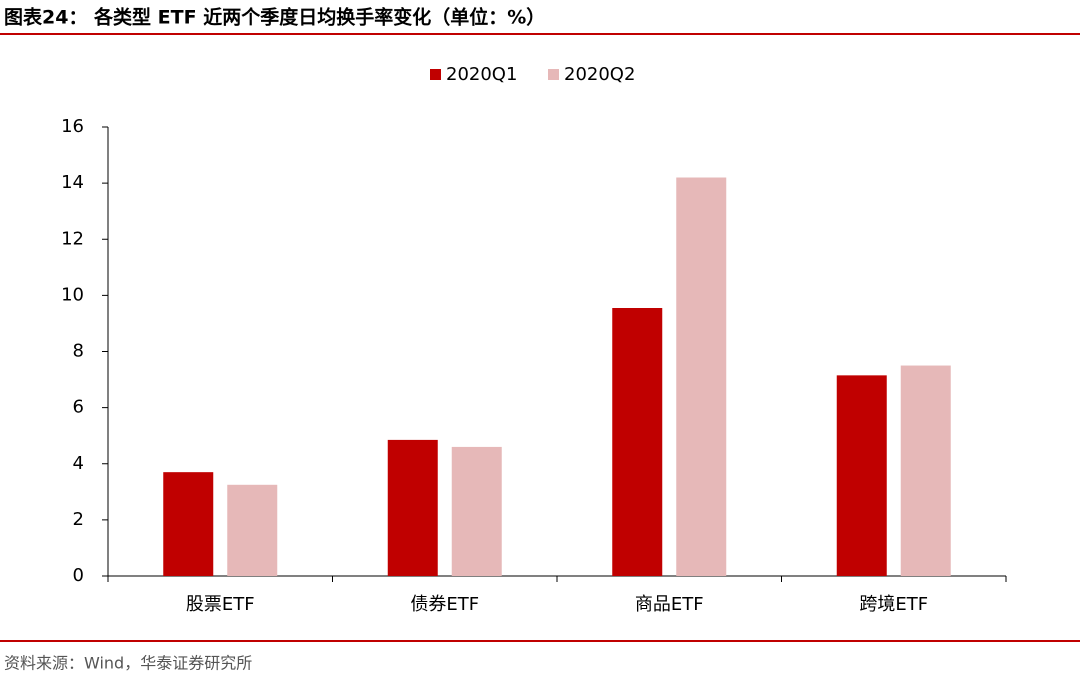  I want to click on source-note: 资料来源：Wind，华泰证券研究所, so click(128, 663).